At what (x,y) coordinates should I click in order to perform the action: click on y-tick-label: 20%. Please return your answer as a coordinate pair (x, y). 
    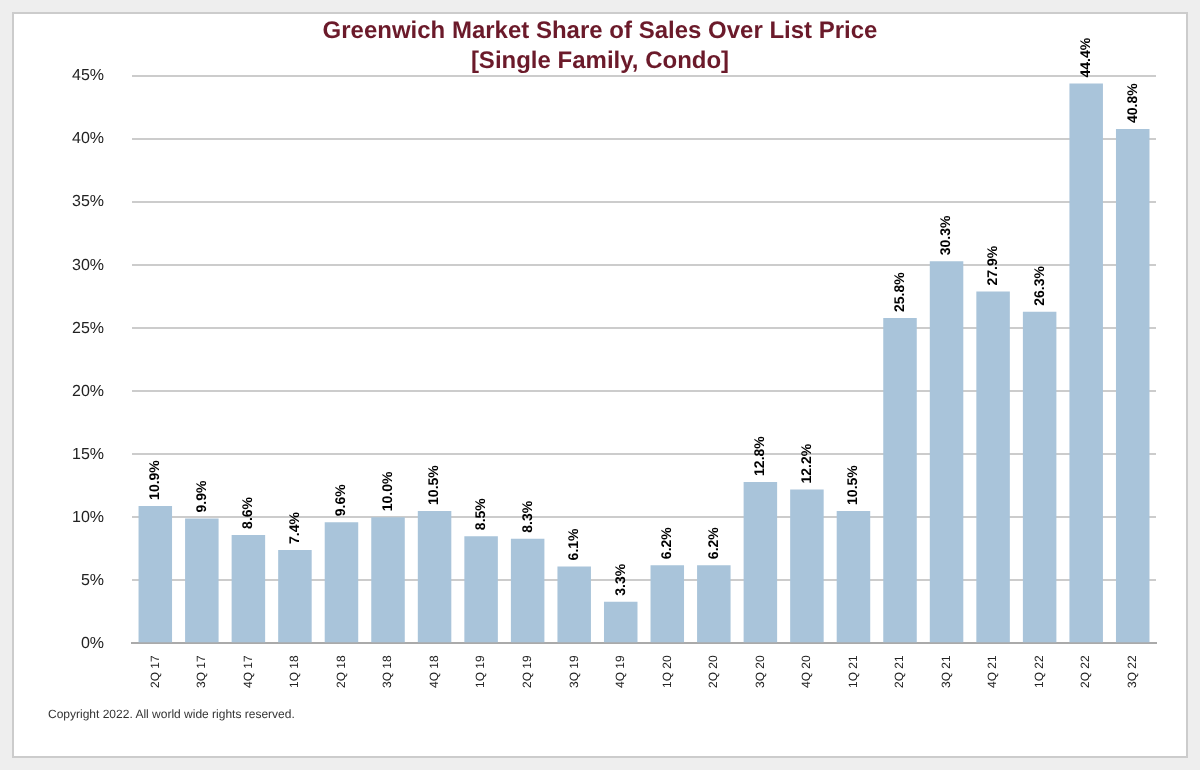
    Looking at the image, I should click on (88, 390).